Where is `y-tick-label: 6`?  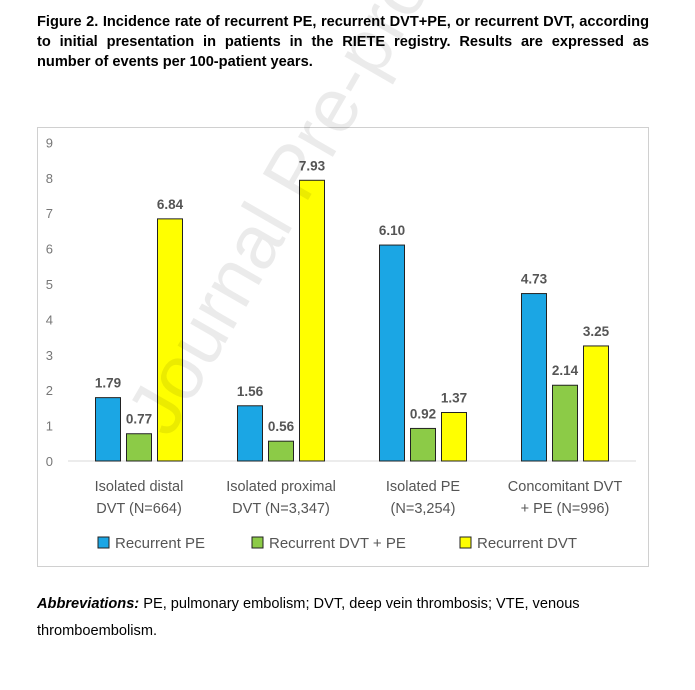
y-tick-label: 6 is located at coordinates (49, 249).